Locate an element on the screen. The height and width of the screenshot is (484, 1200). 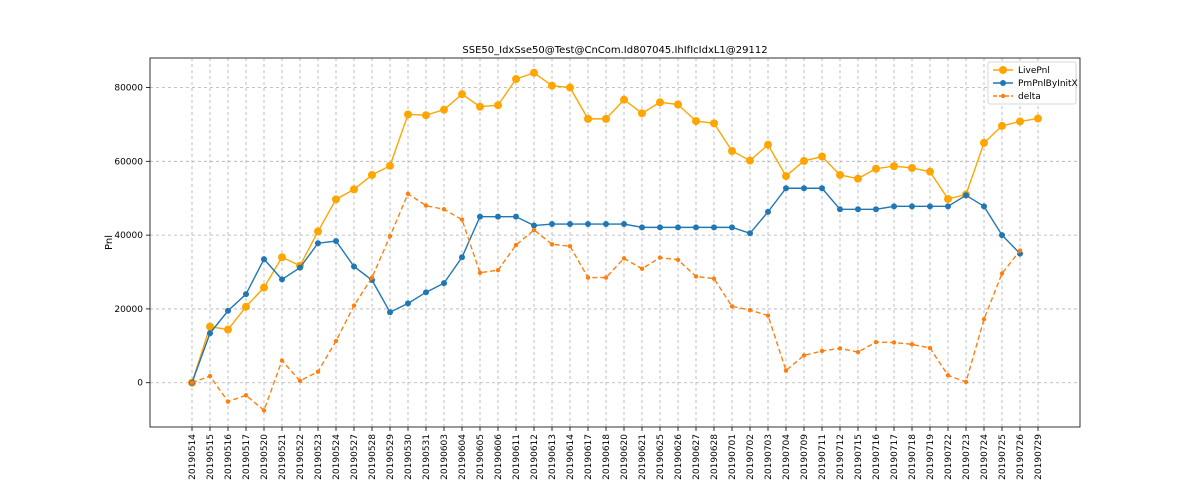
x-tick-label: 20190530 is located at coordinates (409, 457).